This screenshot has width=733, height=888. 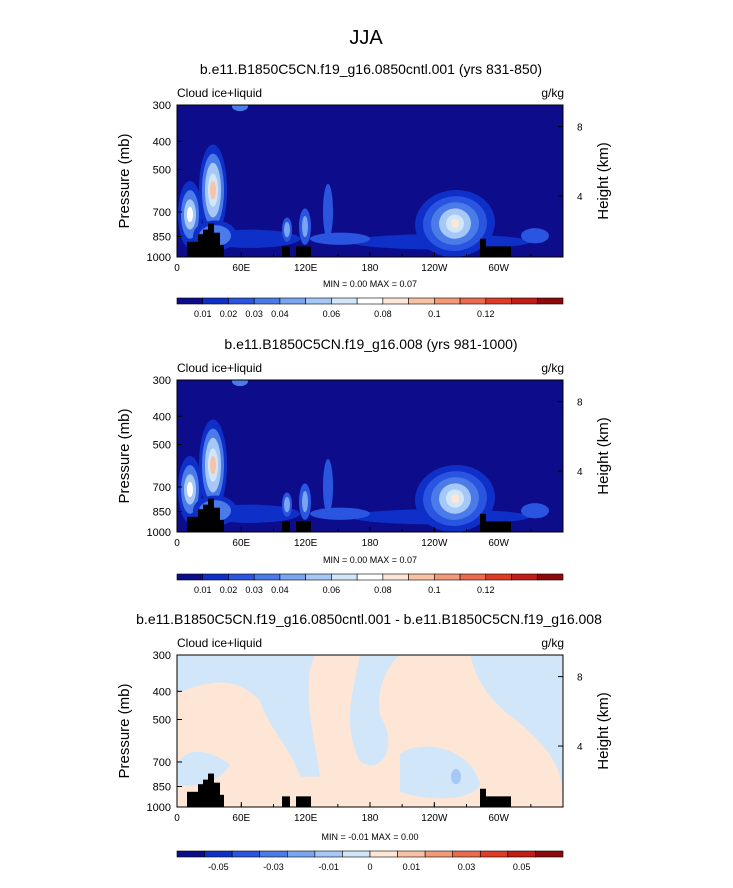 What do you see at coordinates (455, 498) in the screenshot?
I see `contour-max-100w` at bounding box center [455, 498].